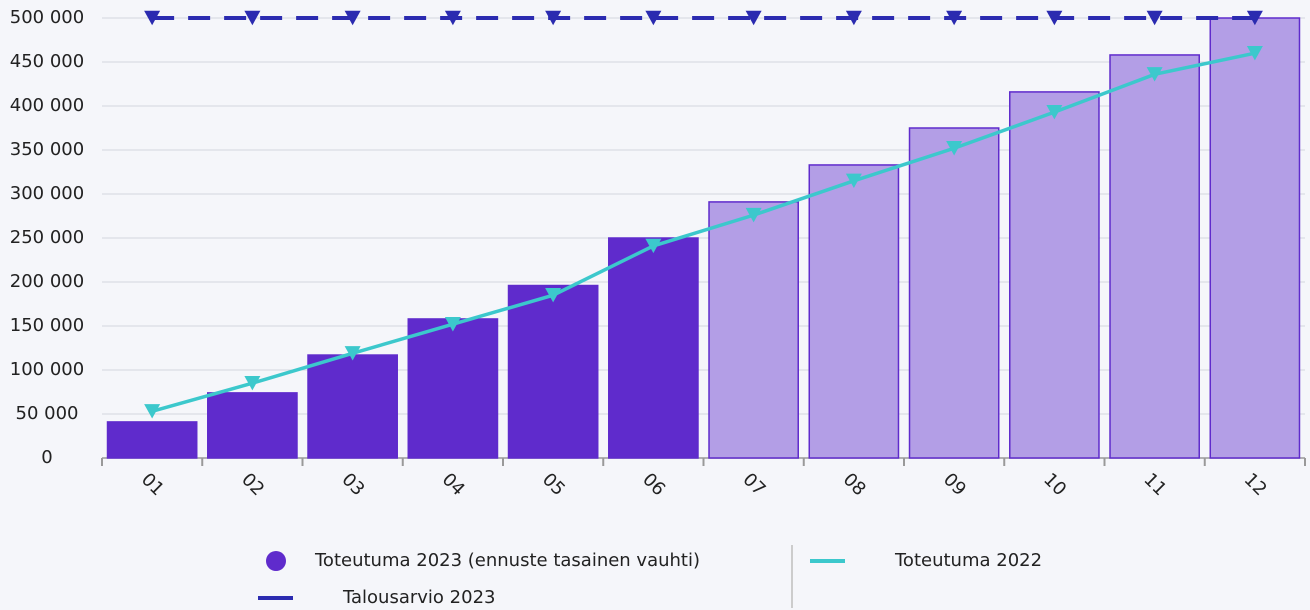  I want to click on legend-label: Toteutuma 2023 (ennuste tasainen vauhti), so click(507, 560).